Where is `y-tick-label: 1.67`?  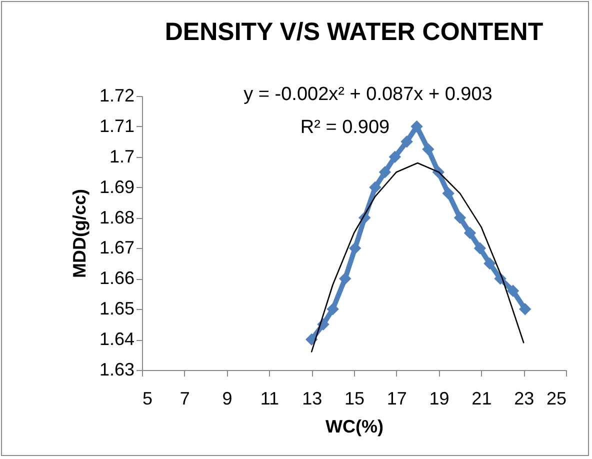
y-tick-label: 1.67 is located at coordinates (116, 248).